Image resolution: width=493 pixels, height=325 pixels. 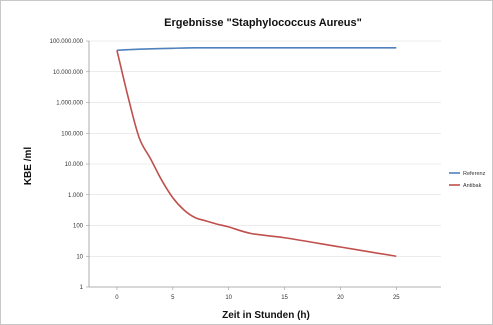 I want to click on y-tick-label: 100.000.000, so click(x=67, y=42).